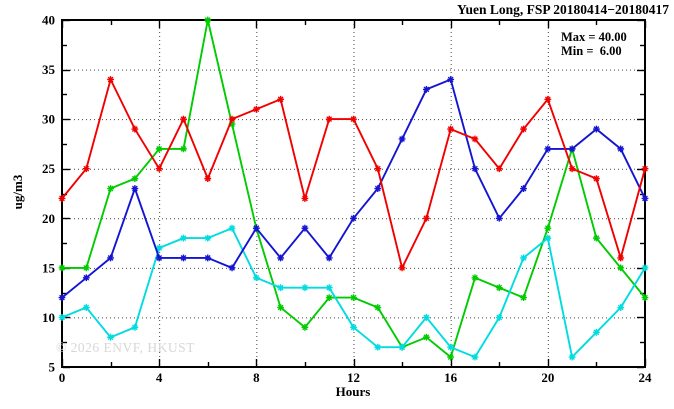 The image size is (674, 409). I want to click on x-tick-label: 12, so click(353, 377).